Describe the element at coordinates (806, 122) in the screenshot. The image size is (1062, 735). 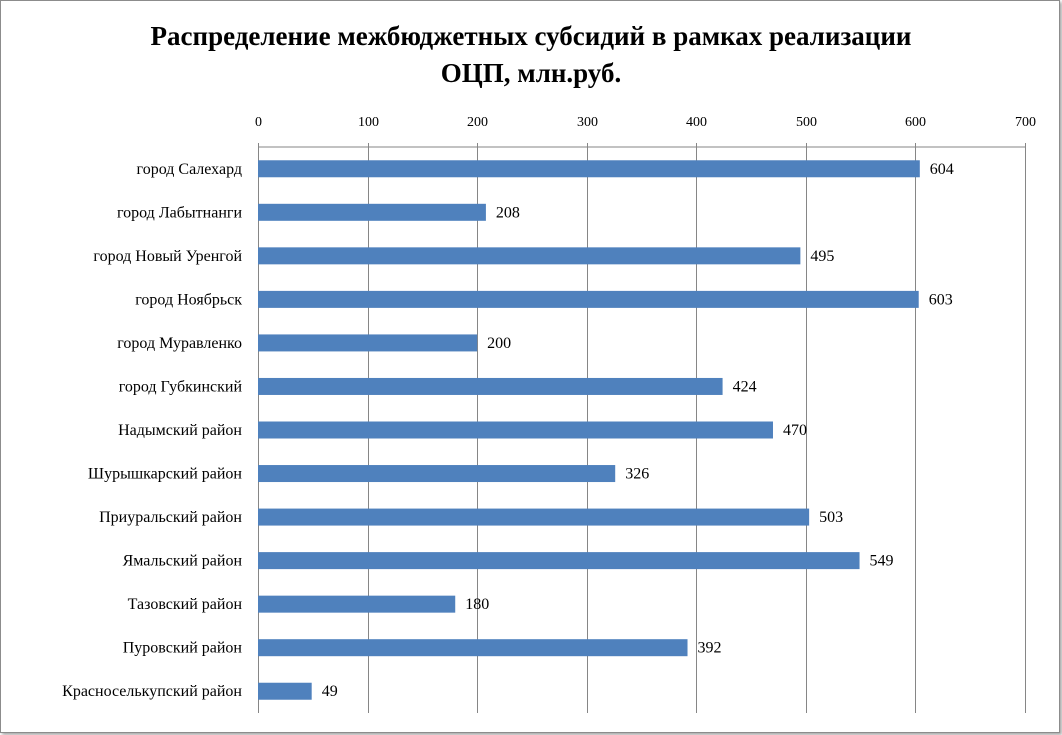
I see `x-tick-label-500: 500` at that location.